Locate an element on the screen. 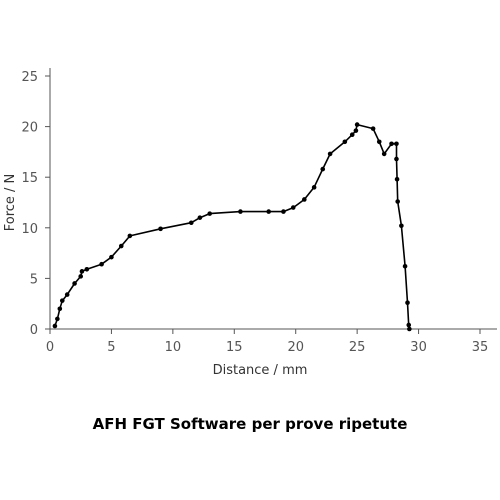 This screenshot has height=500, width=500. x-tick-label: 25 is located at coordinates (357, 347).